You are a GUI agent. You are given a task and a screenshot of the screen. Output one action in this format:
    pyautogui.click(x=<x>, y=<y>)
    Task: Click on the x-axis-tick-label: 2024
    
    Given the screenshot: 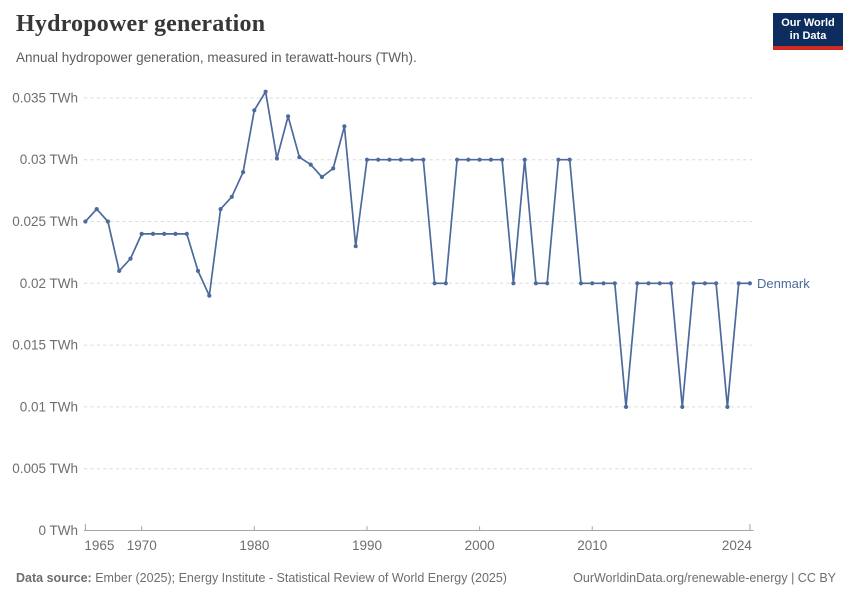 What is the action you would take?
    pyautogui.click(x=737, y=545)
    